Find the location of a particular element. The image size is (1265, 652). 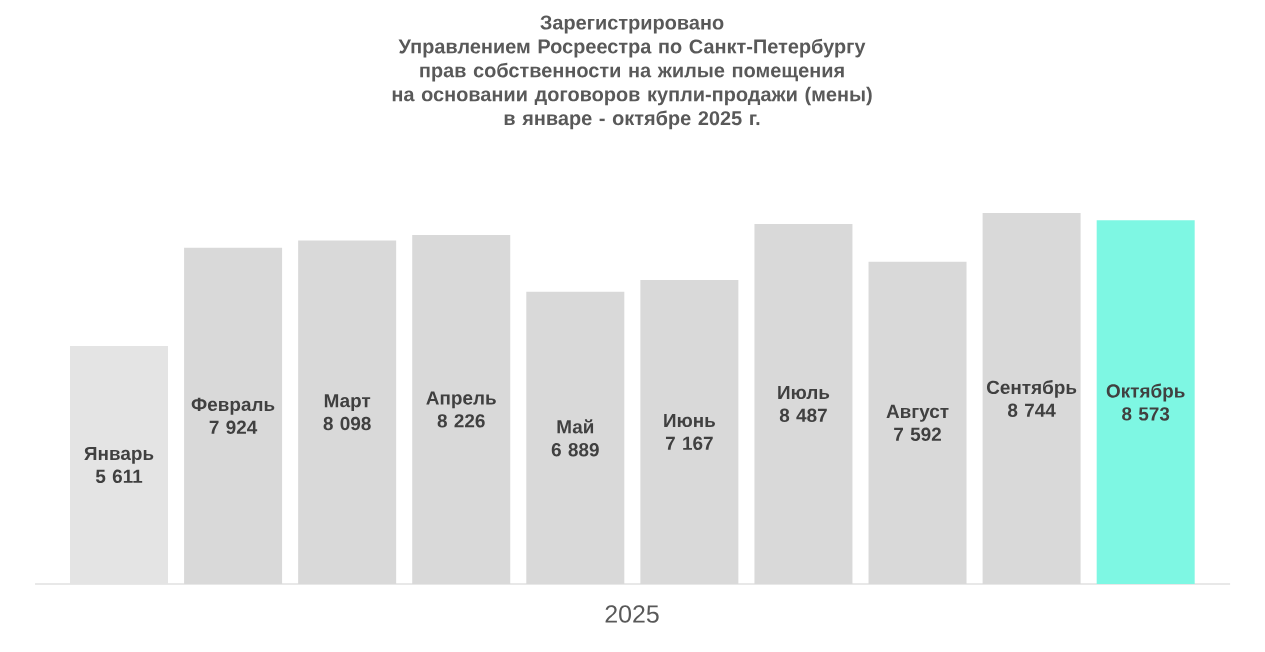

x-tick-label: Июль is located at coordinates (804, 392).